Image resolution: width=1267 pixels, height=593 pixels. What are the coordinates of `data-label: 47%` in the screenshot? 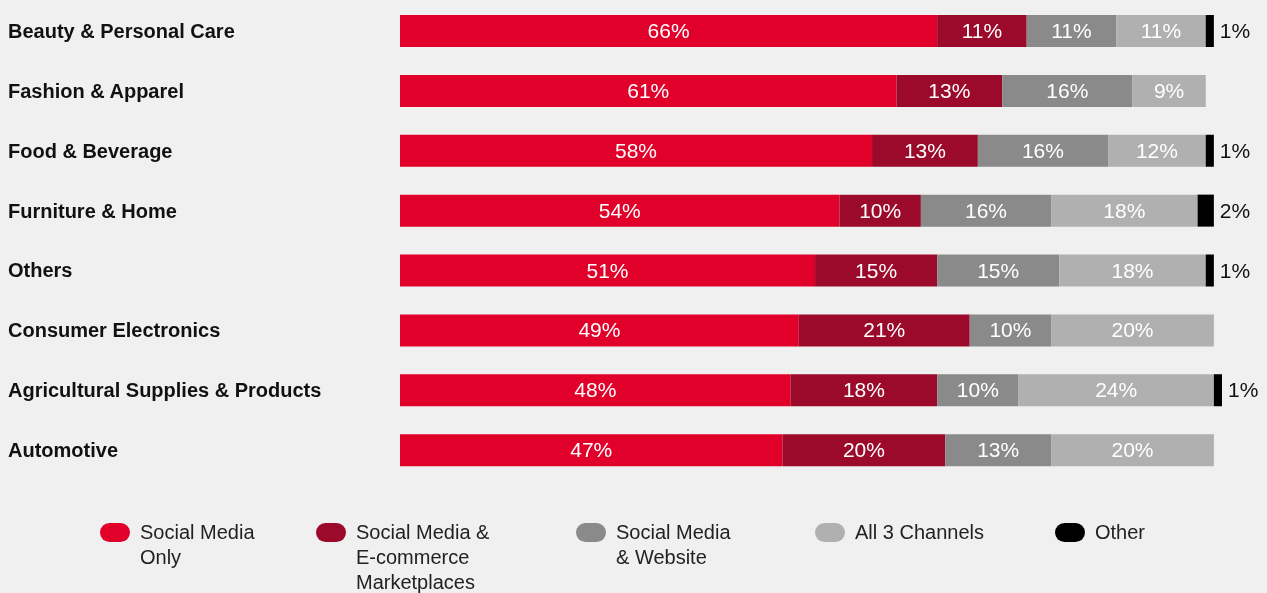 It's located at (591, 450).